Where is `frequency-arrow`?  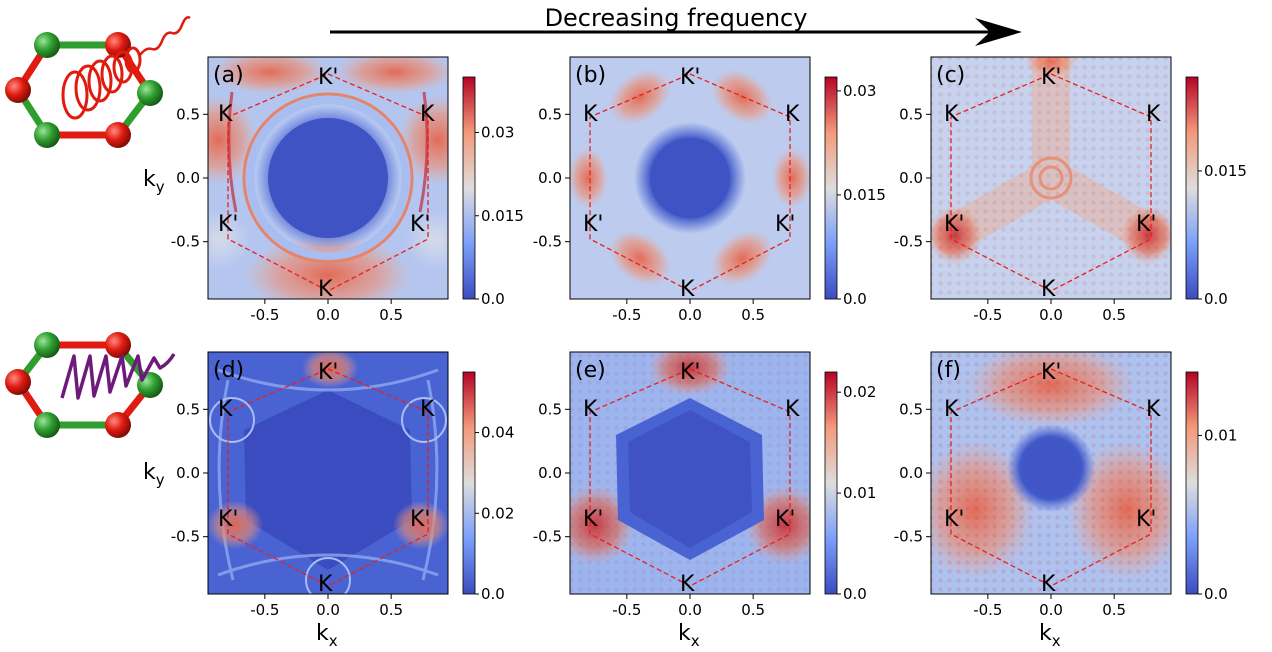
frequency-arrow is located at coordinates (676, 32).